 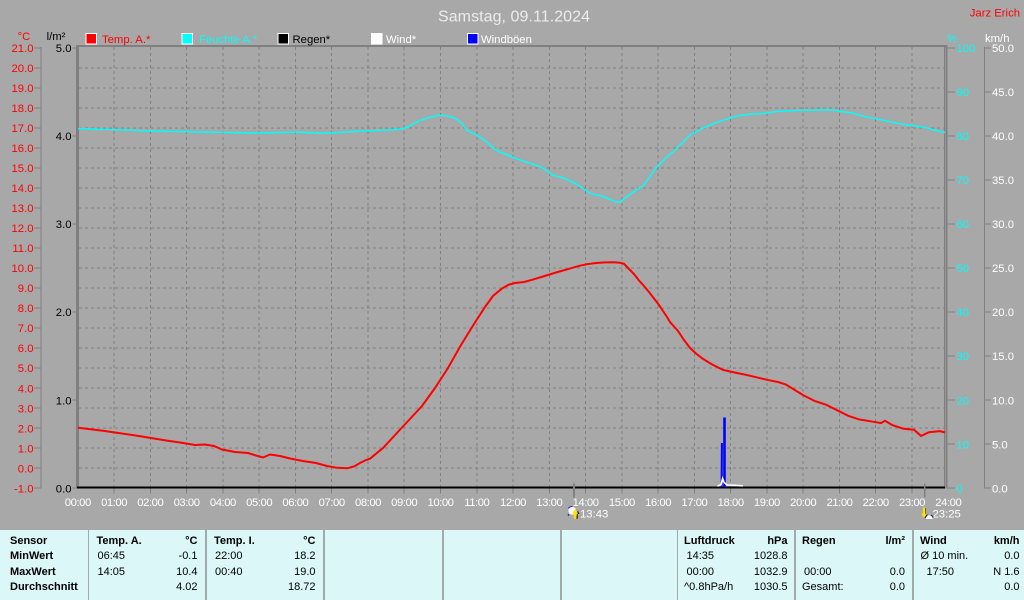 I want to click on svg-text: 17:00, so click(x=694, y=503).